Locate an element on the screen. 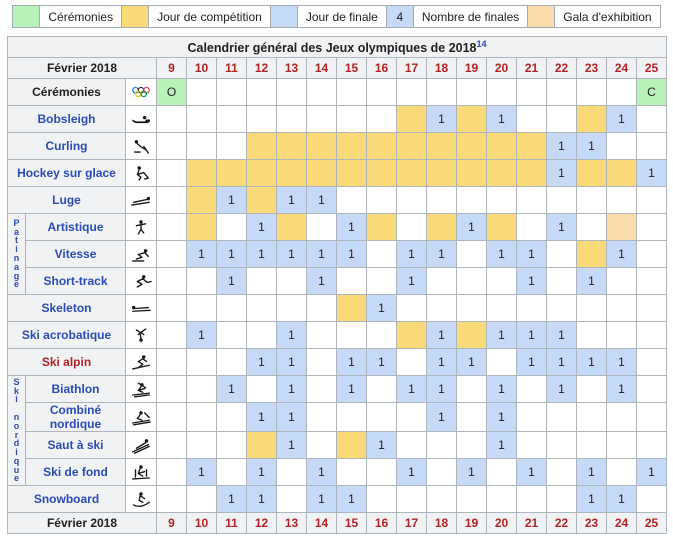  cross-country-skiing-icon is located at coordinates (141, 472).